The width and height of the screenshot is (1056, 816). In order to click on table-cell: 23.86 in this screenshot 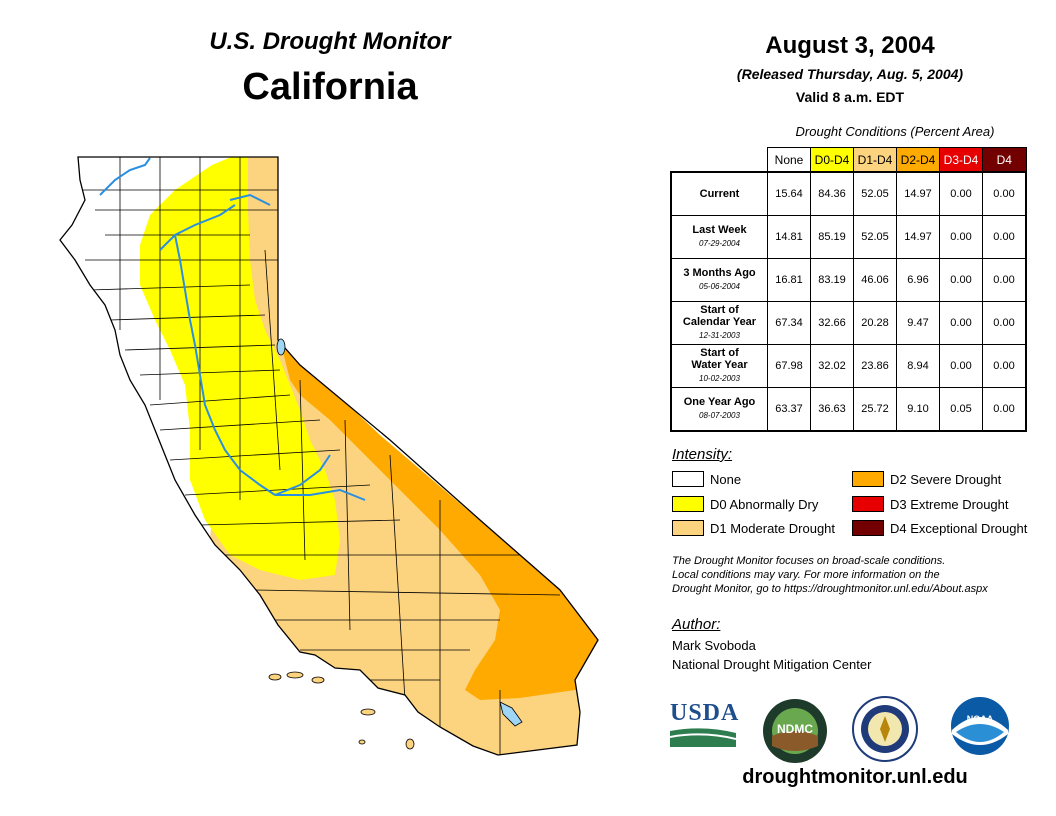, I will do `click(875, 366)`.